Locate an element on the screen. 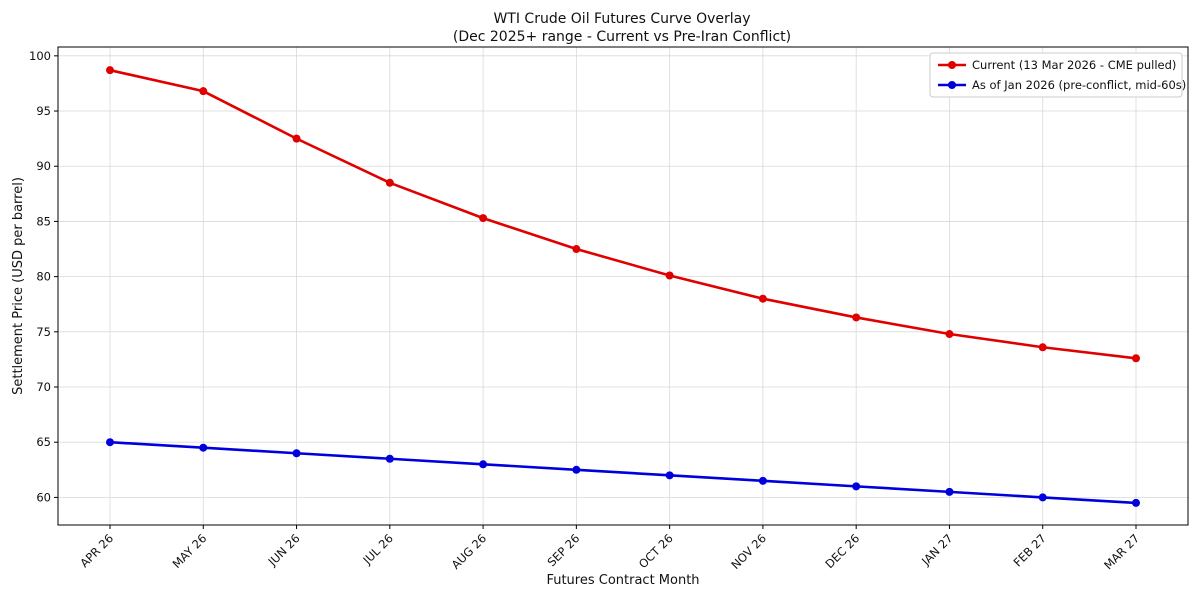 The height and width of the screenshot is (600, 1200). legend-box is located at coordinates (1056, 75).